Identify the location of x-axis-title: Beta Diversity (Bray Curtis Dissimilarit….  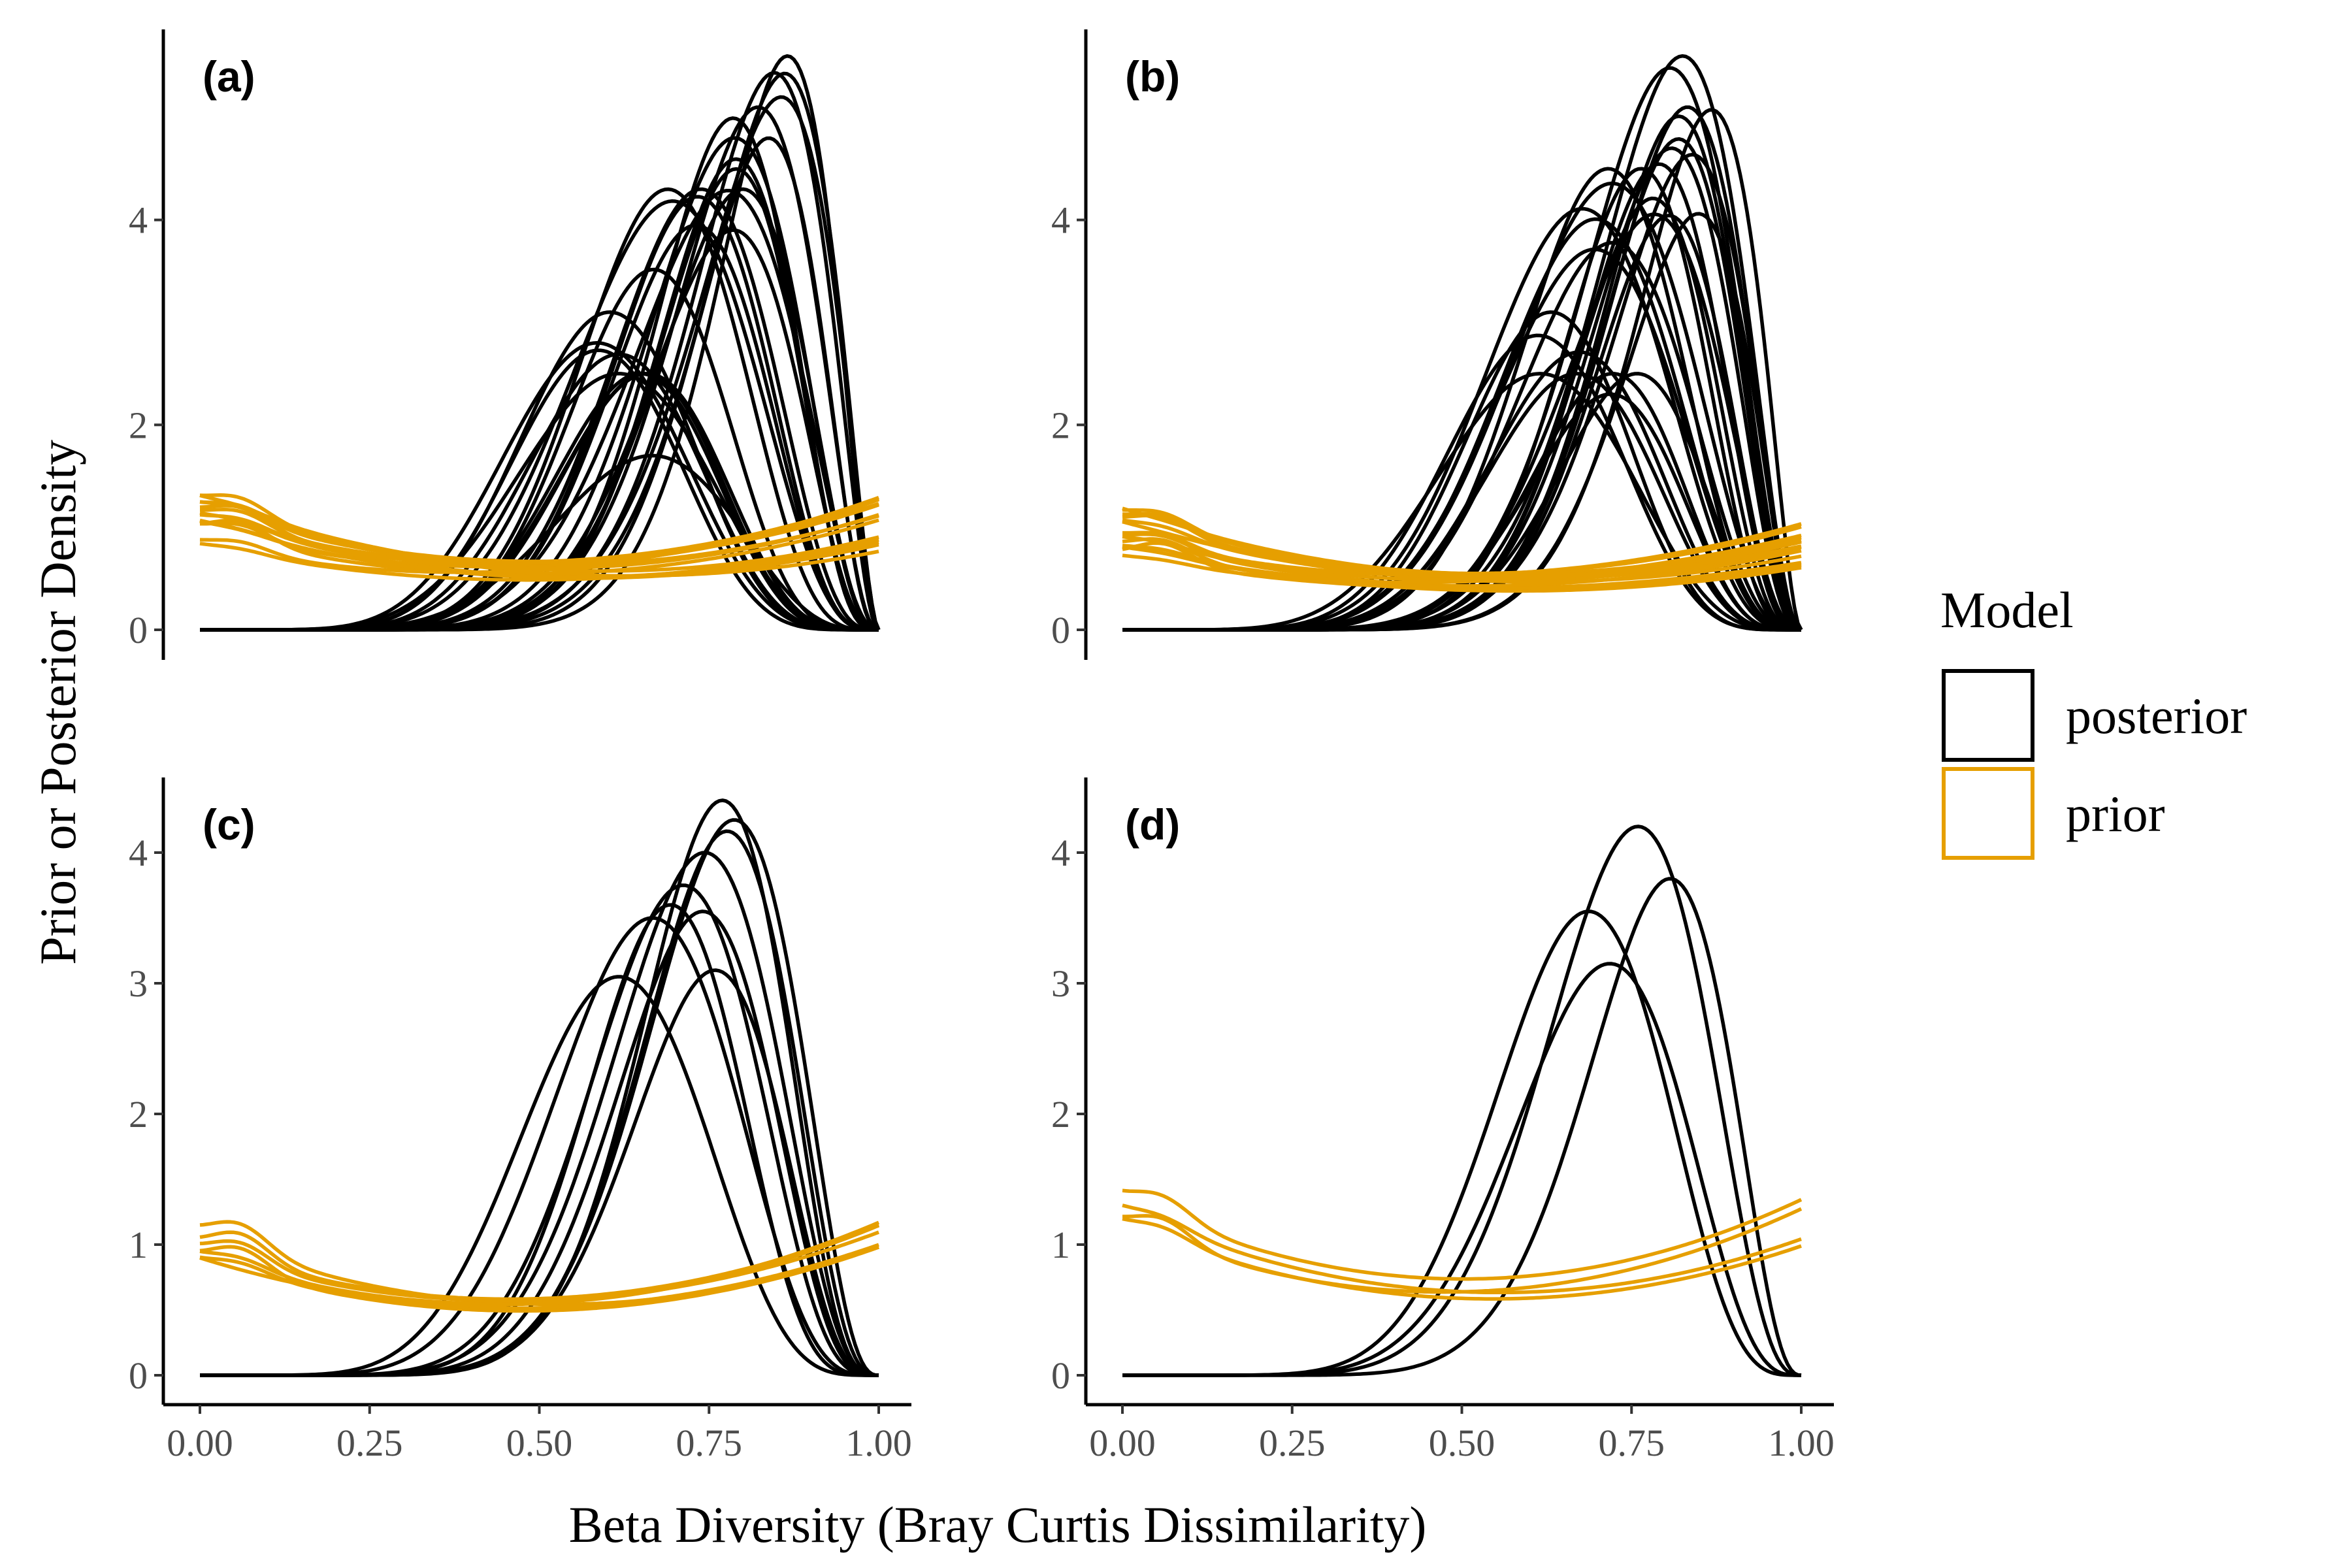
(998, 1524).